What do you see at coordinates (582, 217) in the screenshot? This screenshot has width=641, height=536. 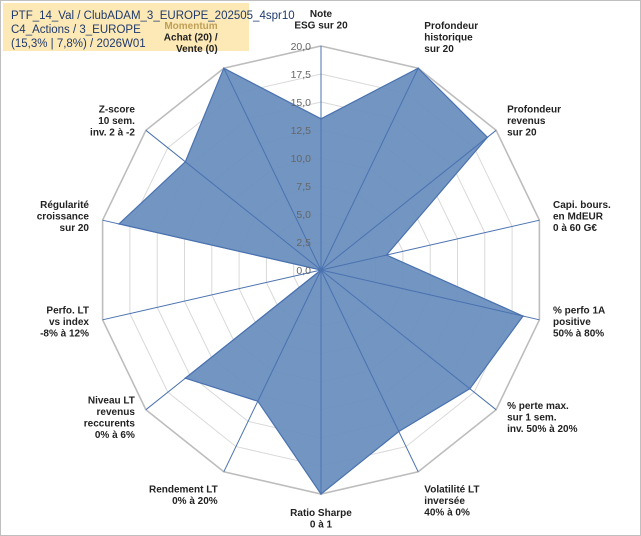 I see `axis-label: Capi. bours. en MdEUR 0 à 60 G€` at bounding box center [582, 217].